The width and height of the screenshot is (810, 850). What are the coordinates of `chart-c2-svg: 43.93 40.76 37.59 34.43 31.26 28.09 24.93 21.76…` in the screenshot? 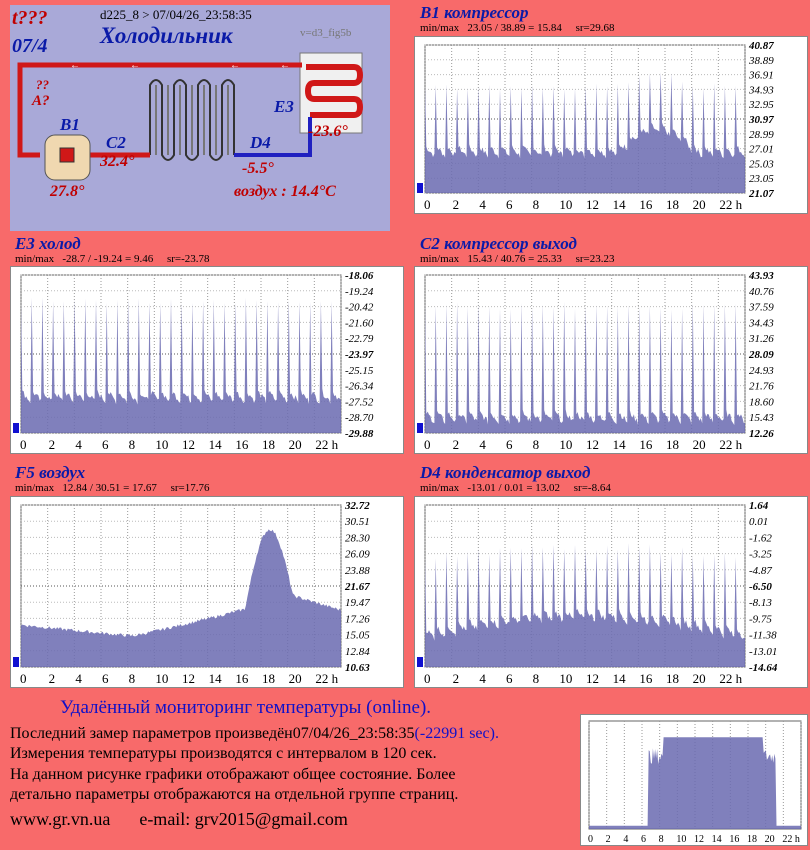 It's located at (595, 361).